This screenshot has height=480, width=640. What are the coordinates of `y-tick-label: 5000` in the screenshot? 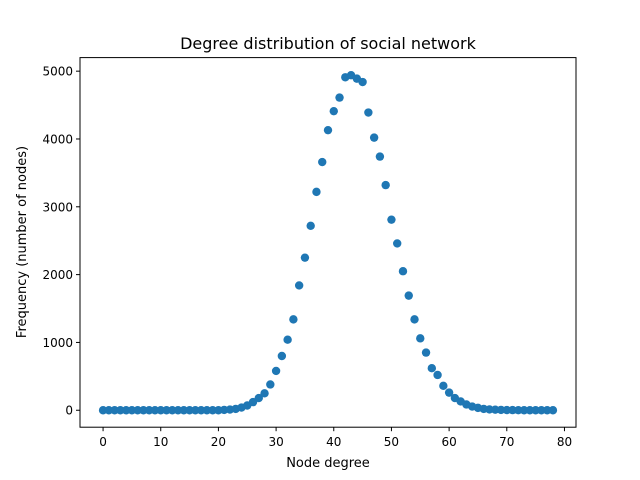 It's located at (57, 72).